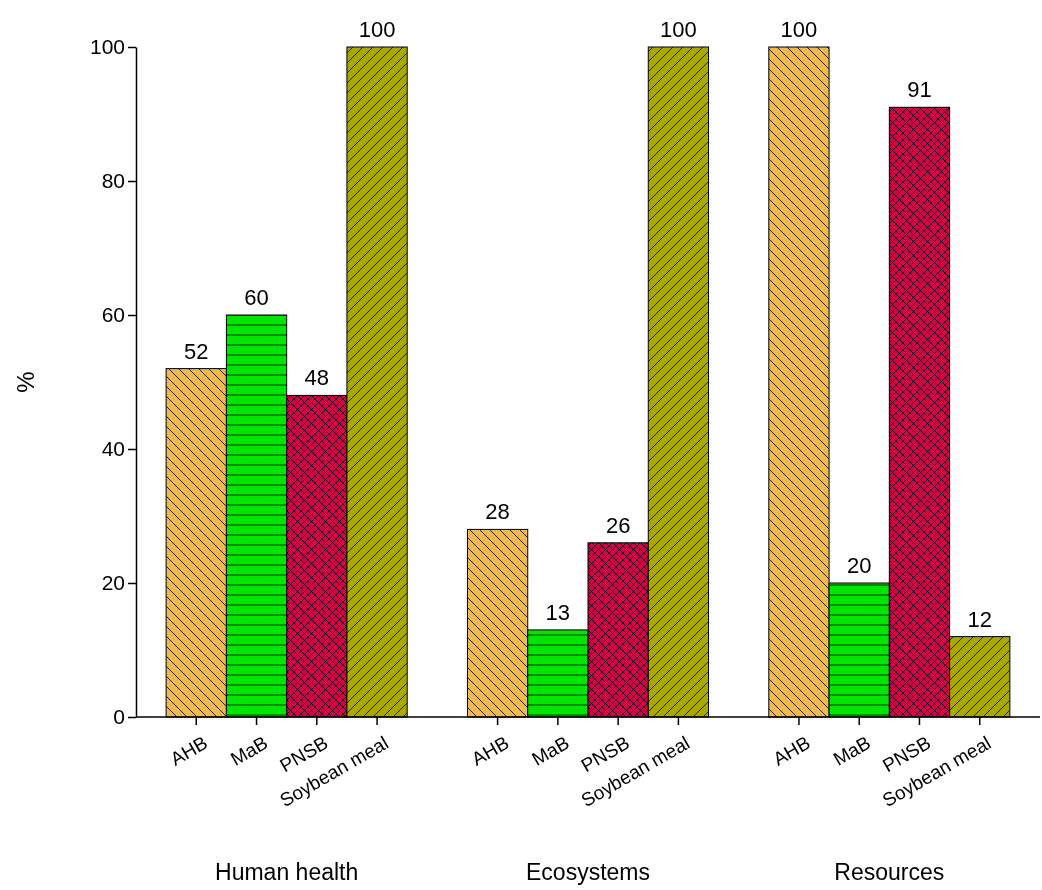 The height and width of the screenshot is (890, 1042). I want to click on data-label: 12, so click(979, 619).